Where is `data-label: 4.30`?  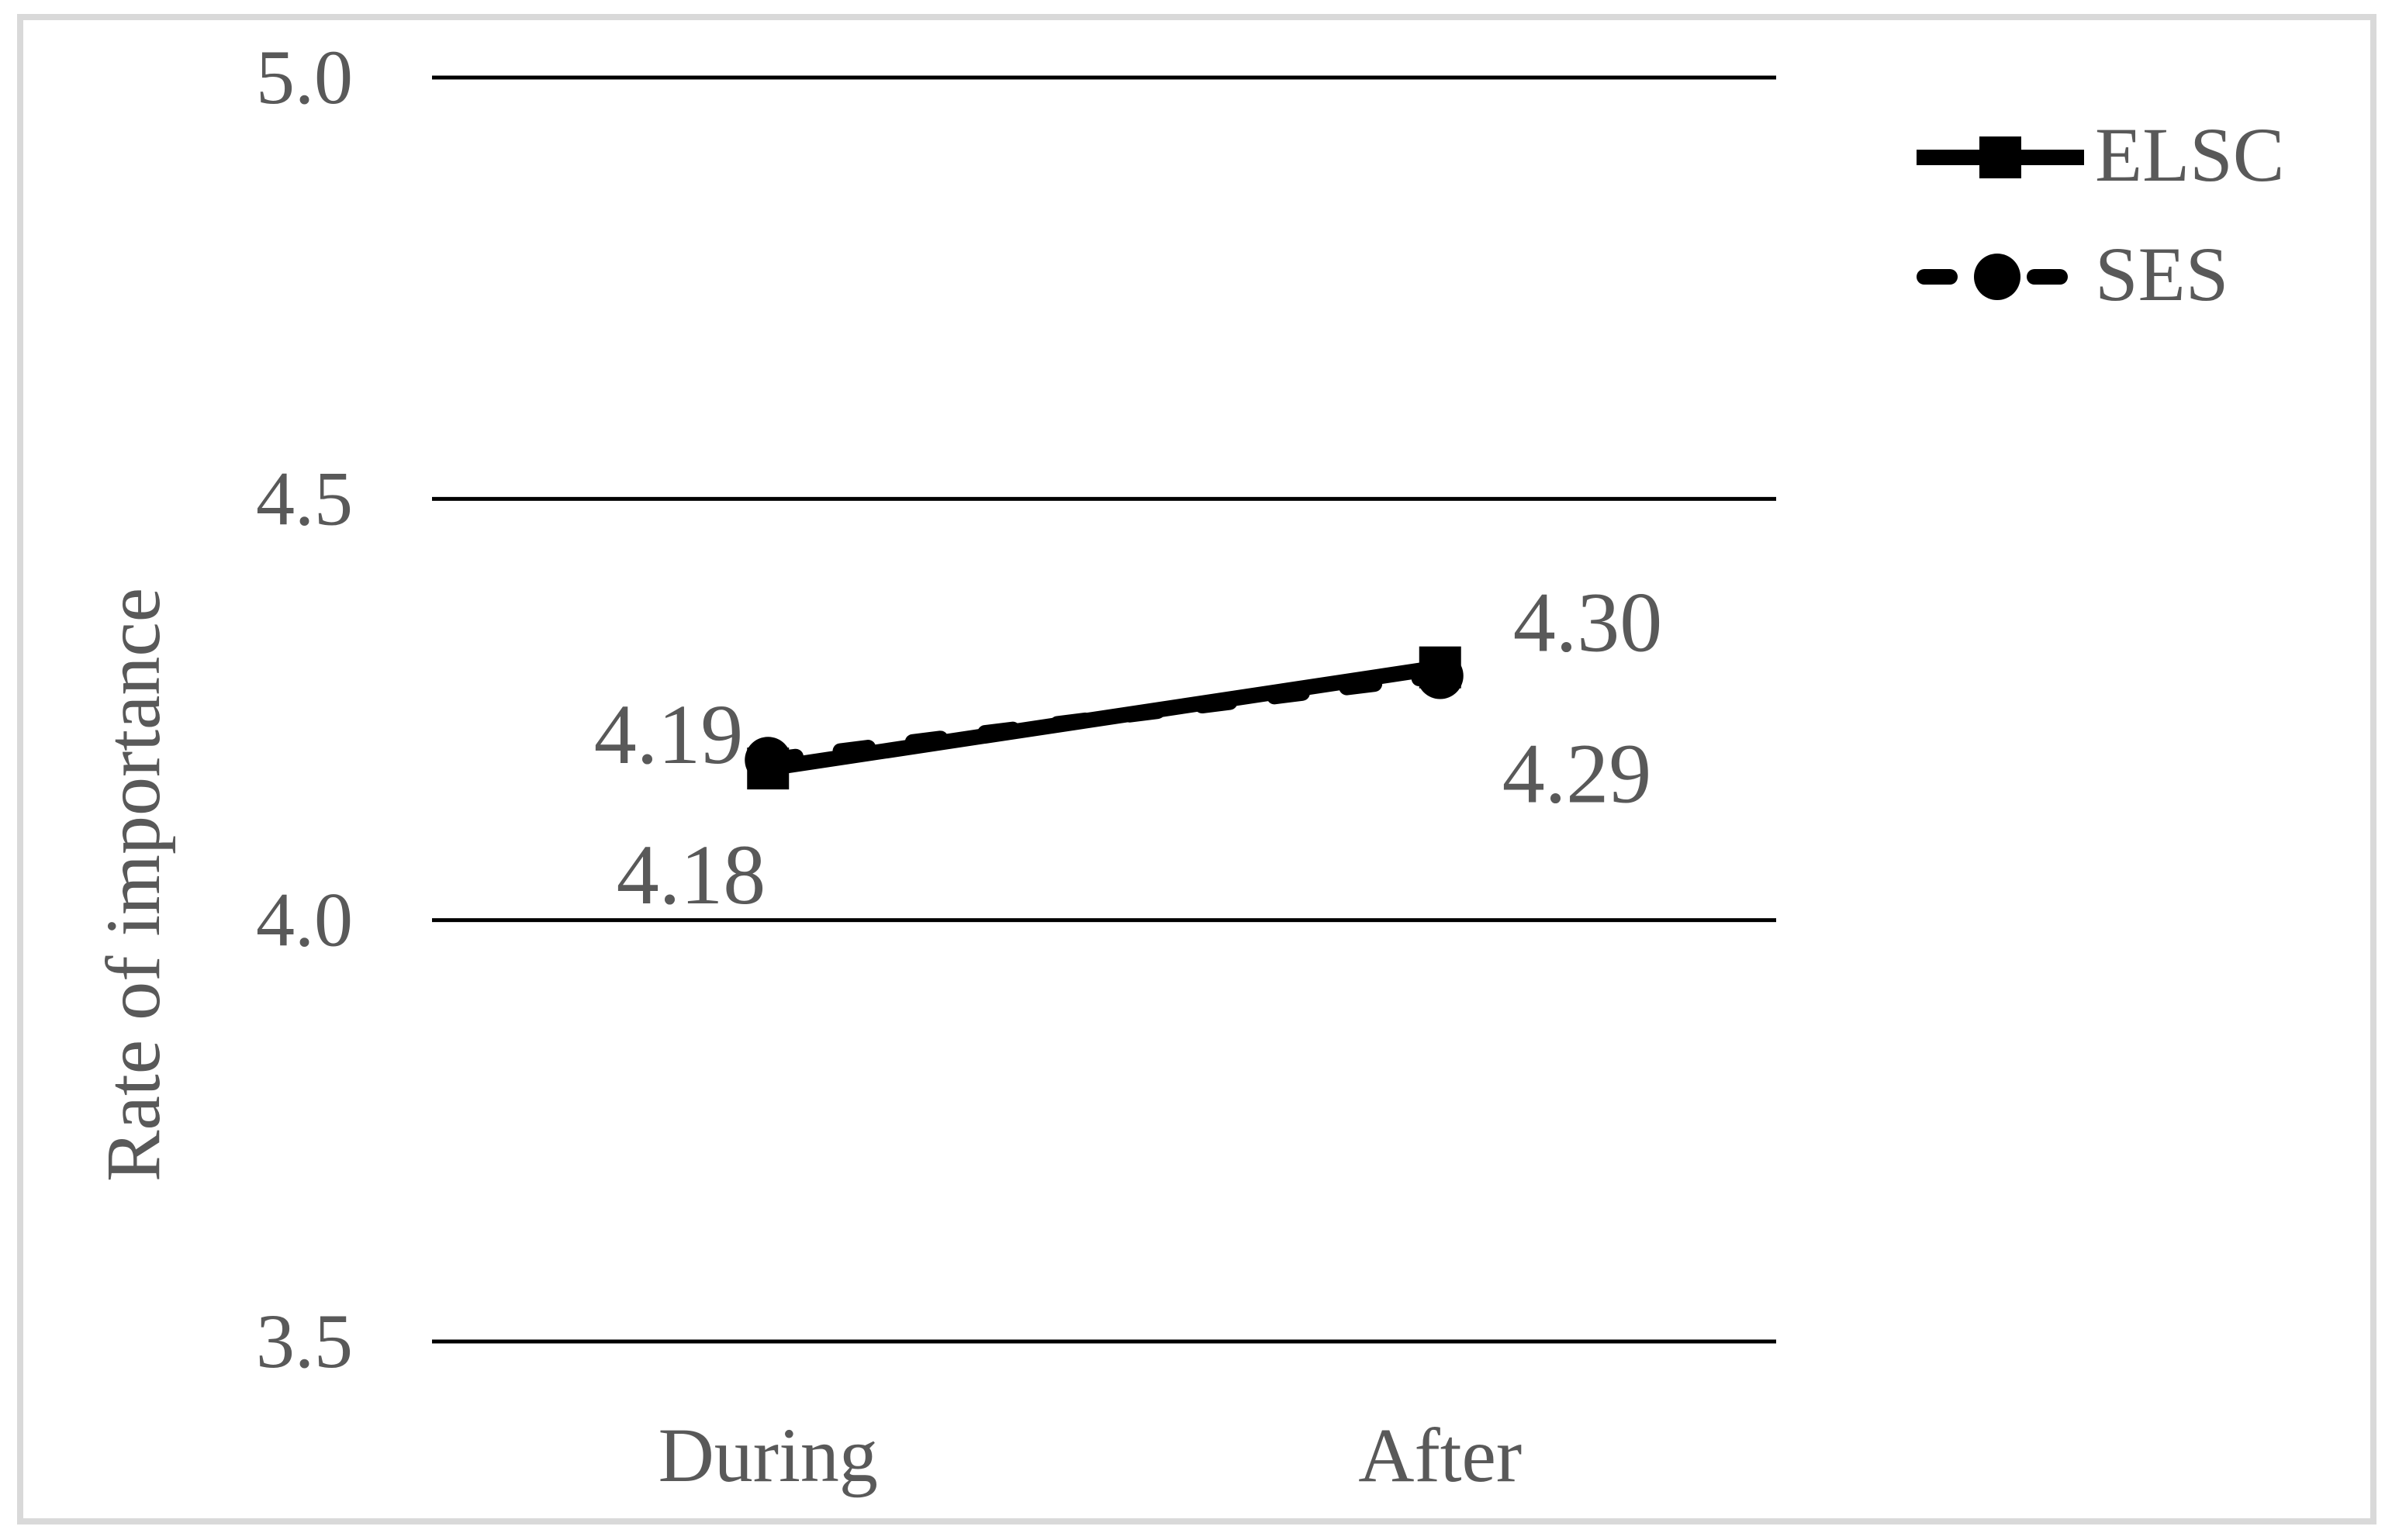 data-label: 4.30 is located at coordinates (1588, 622).